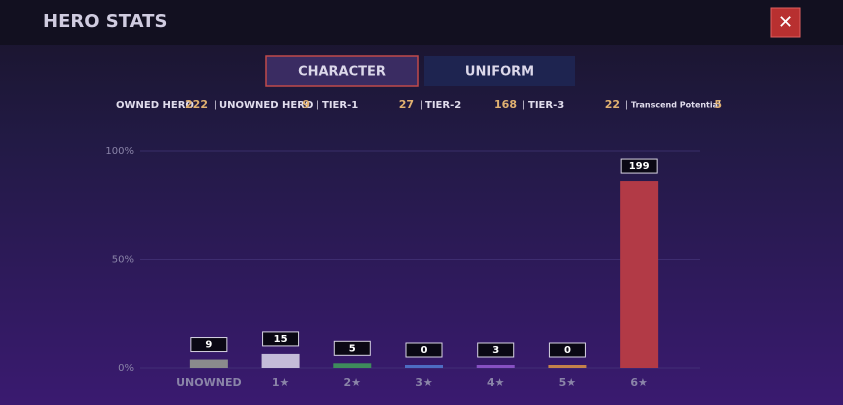  What do you see at coordinates (123, 260) in the screenshot?
I see `y-tick-label: 50%` at bounding box center [123, 260].